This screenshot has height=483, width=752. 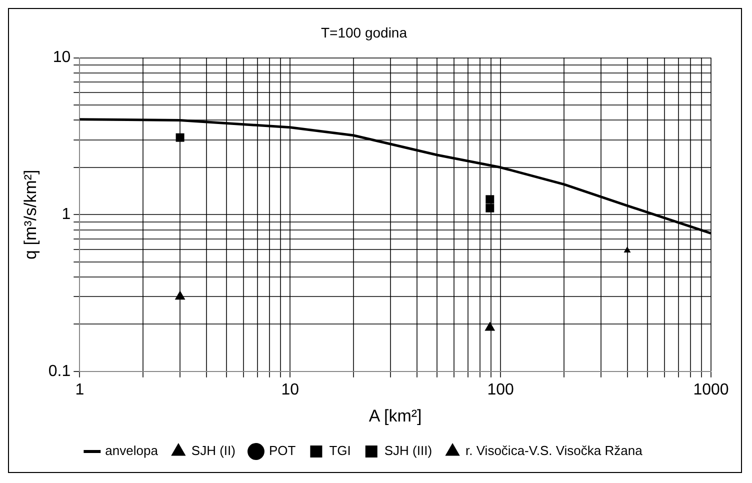 I want to click on y-tick-label: 10, so click(x=61, y=57).